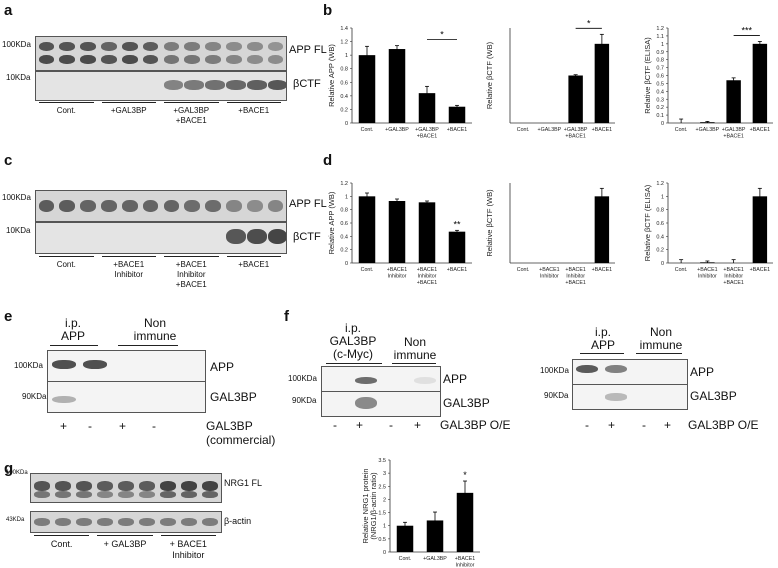 This screenshot has height=568, width=778. Describe the element at coordinates (660, 37) in the screenshot. I see `y-tick-label: 1.1` at that location.